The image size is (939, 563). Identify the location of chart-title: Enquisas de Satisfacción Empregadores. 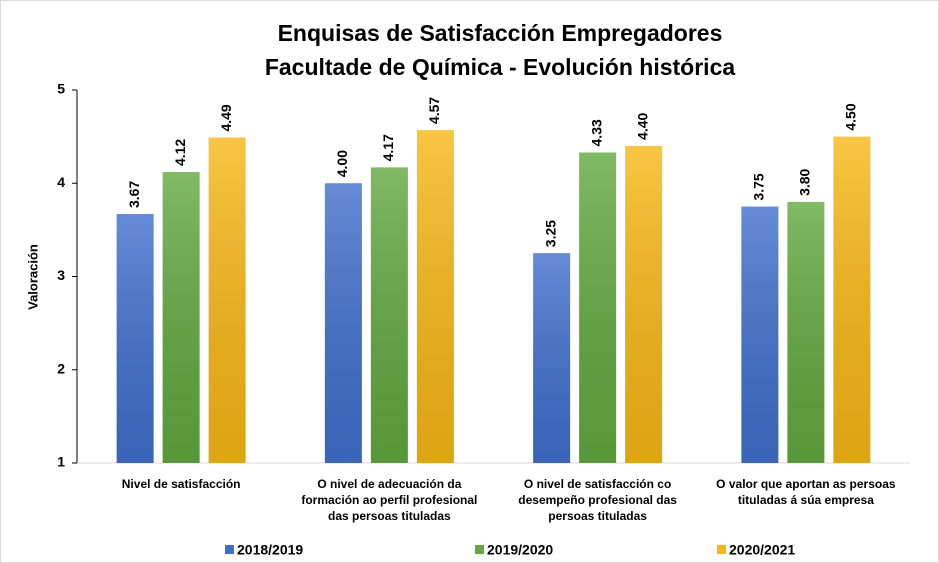
(500, 33).